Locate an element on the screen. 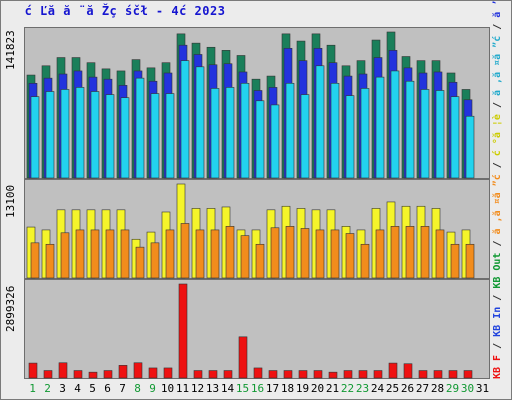  x-tick-label: 1 is located at coordinates (32, 388).